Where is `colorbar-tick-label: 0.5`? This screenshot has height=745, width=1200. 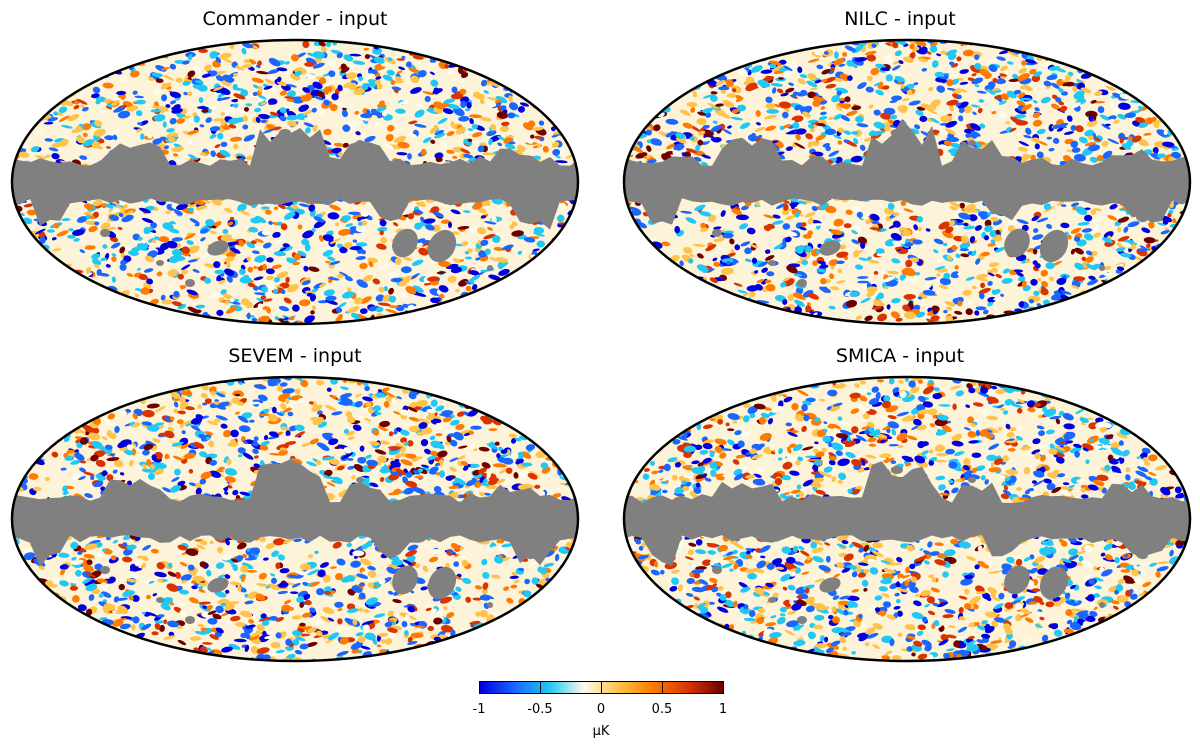
colorbar-tick-label: 0.5 is located at coordinates (662, 709).